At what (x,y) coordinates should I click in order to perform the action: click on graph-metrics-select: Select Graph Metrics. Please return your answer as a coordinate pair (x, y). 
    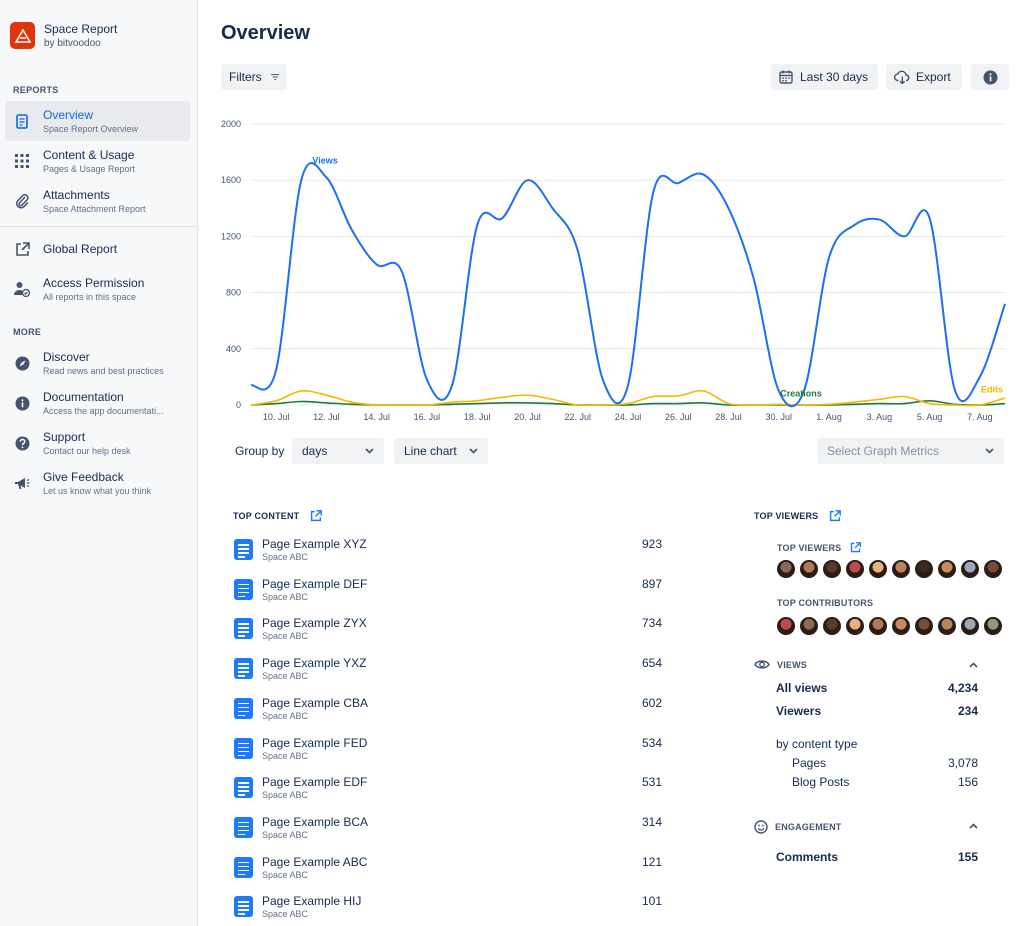
    Looking at the image, I should click on (910, 451).